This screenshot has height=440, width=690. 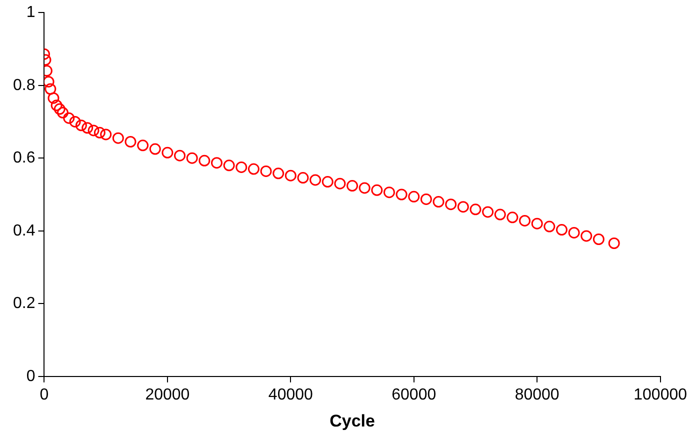 What do you see at coordinates (661, 395) in the screenshot?
I see `x-tick-label: 100000` at bounding box center [661, 395].